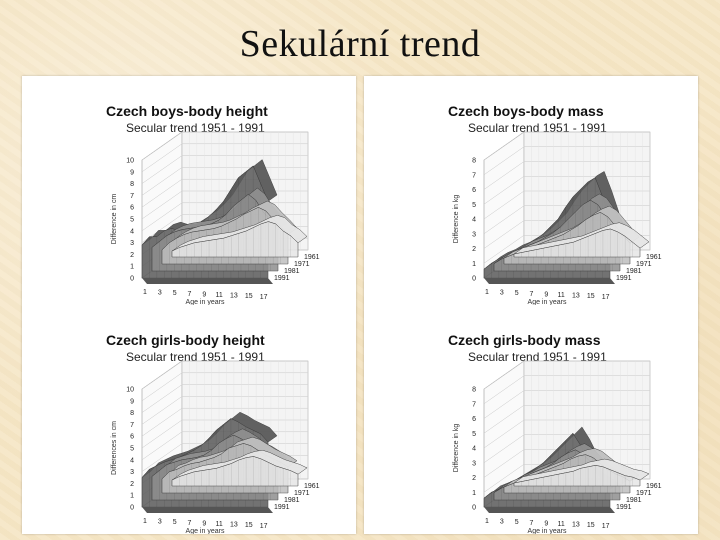 This screenshot has width=720, height=540. I want to click on y-tick-label: 9, so click(132, 401).